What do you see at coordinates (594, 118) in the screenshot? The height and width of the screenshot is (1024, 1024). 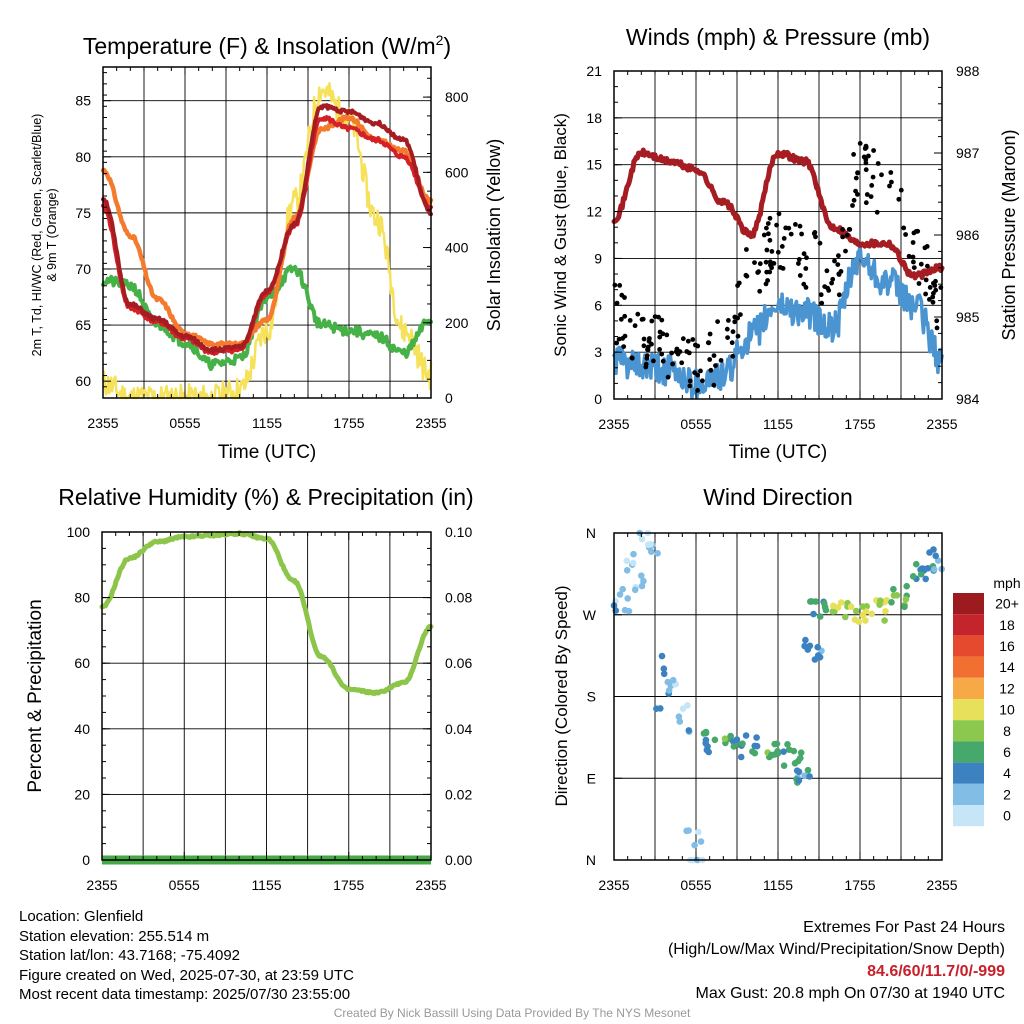 I see `y-tick-label: 18` at bounding box center [594, 118].